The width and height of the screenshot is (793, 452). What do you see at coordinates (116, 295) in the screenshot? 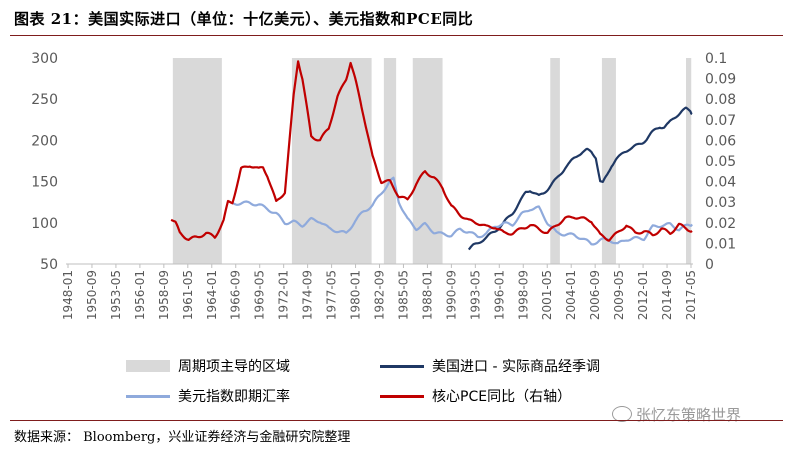
I see `x-tick-label-2: 1953-05` at bounding box center [116, 295].